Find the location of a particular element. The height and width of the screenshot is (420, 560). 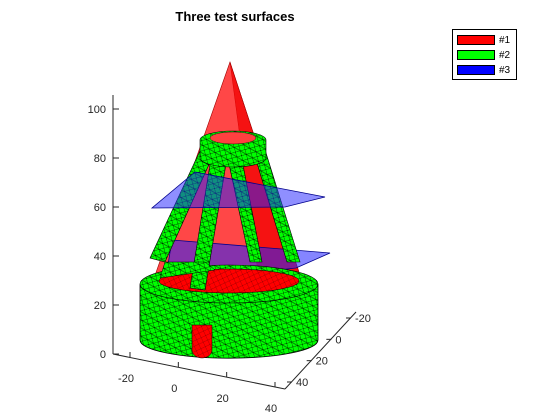

y-ticks: -20 0 20 40 is located at coordinates (329, 351).